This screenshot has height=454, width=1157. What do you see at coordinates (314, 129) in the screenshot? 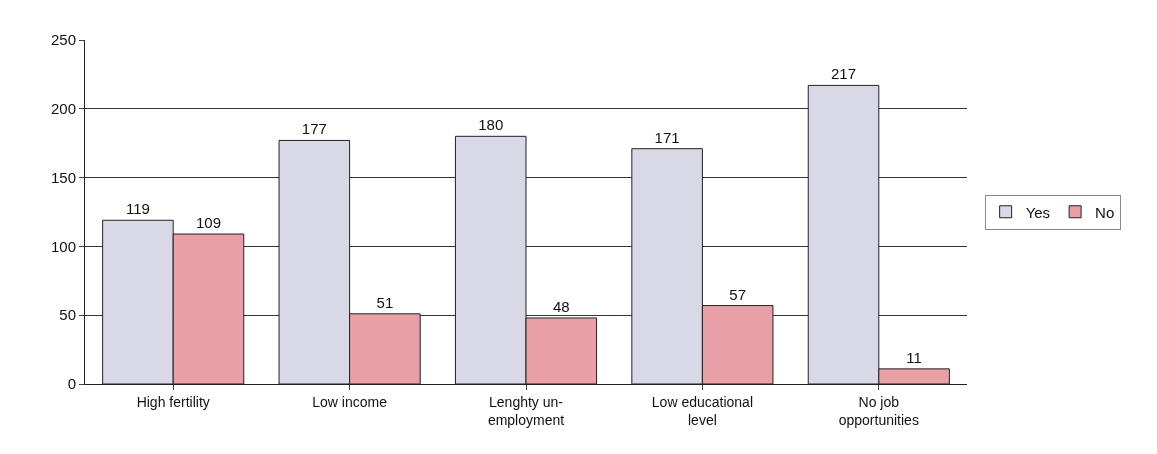
I see `data-label: 177` at bounding box center [314, 129].